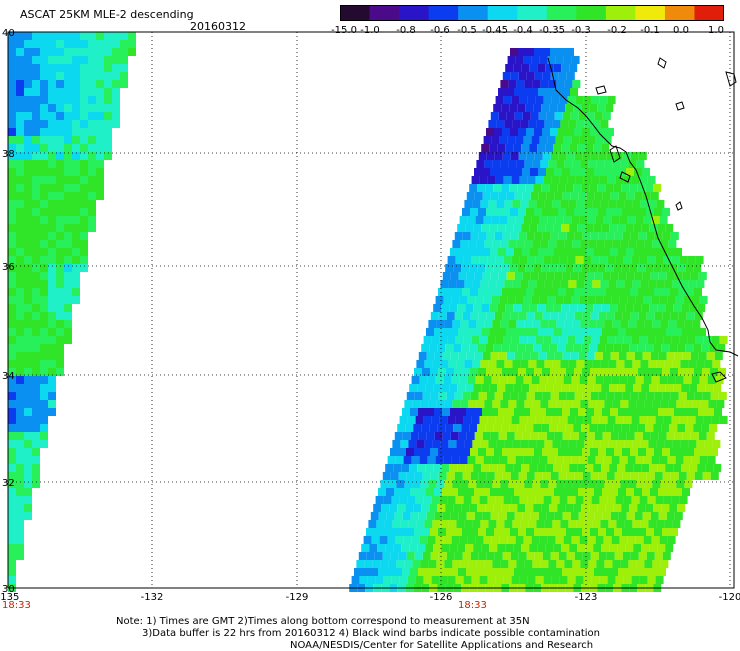 The width and height of the screenshot is (740, 651). I want to click on lon-tick-label: -129, so click(297, 596).